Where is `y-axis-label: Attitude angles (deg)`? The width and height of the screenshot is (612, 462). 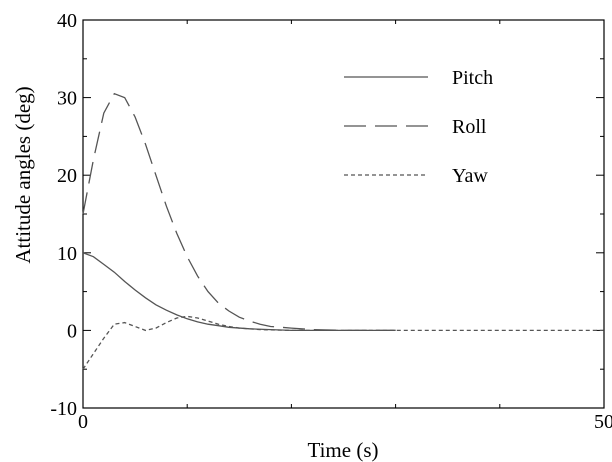
y-axis-label: Attitude angles (deg) is located at coordinates (23, 174).